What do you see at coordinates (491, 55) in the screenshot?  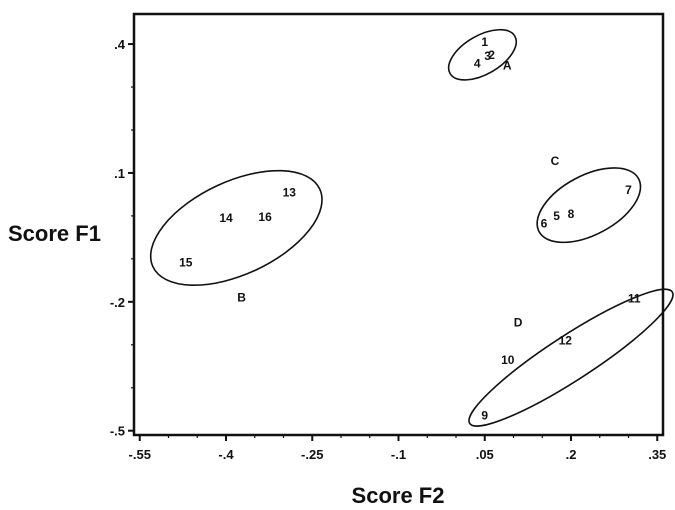 I see `point-label-2: 2` at bounding box center [491, 55].